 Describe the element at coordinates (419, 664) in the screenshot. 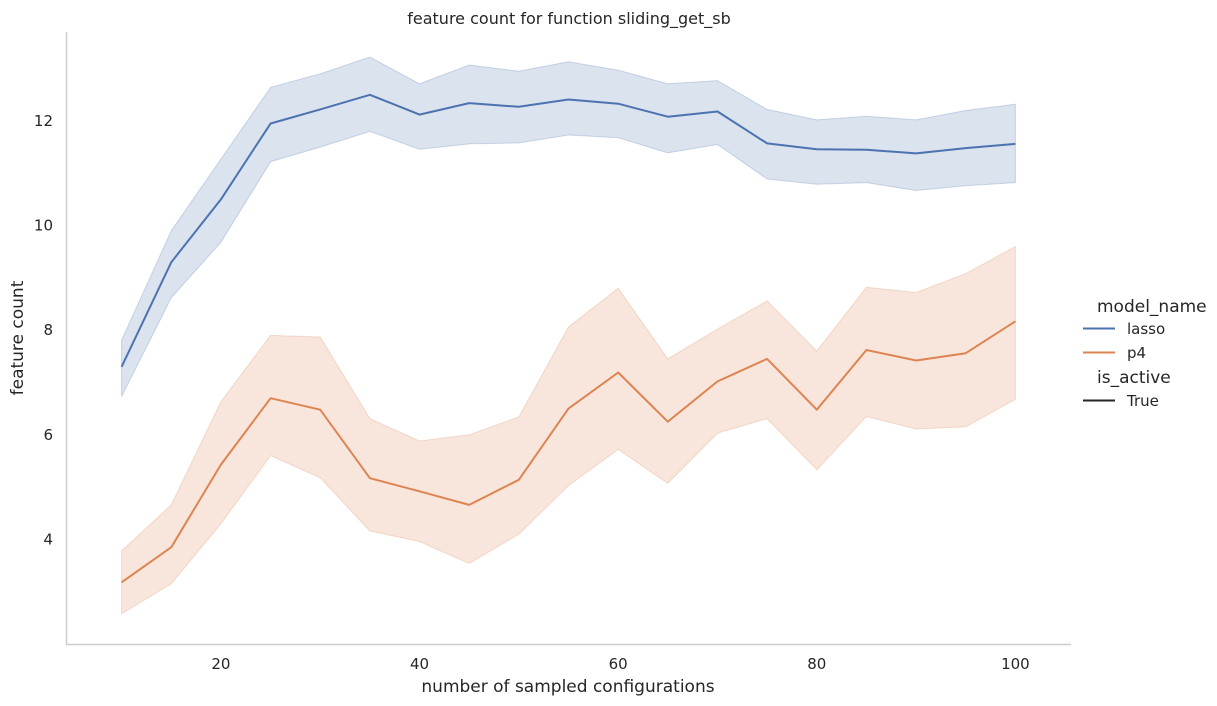

I see `x-tick-label: 40` at that location.